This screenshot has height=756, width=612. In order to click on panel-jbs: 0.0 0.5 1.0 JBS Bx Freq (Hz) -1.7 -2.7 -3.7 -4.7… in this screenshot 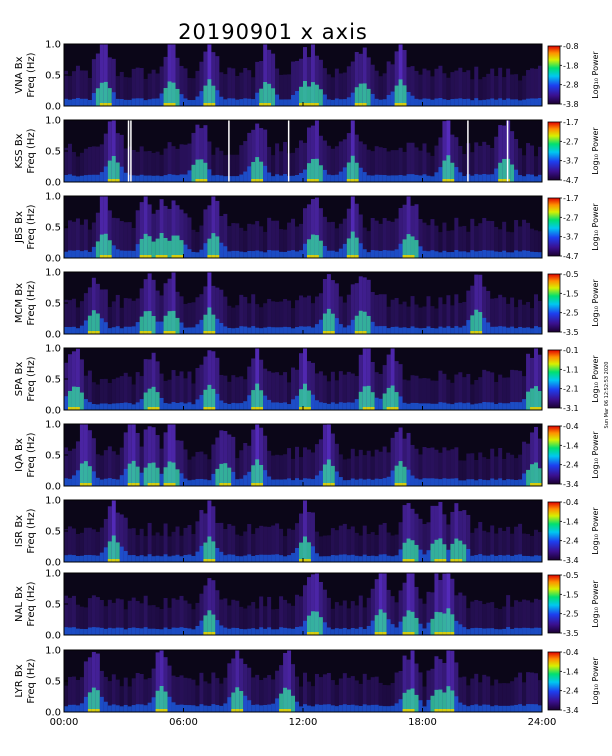, I will do `click(307, 228)`.